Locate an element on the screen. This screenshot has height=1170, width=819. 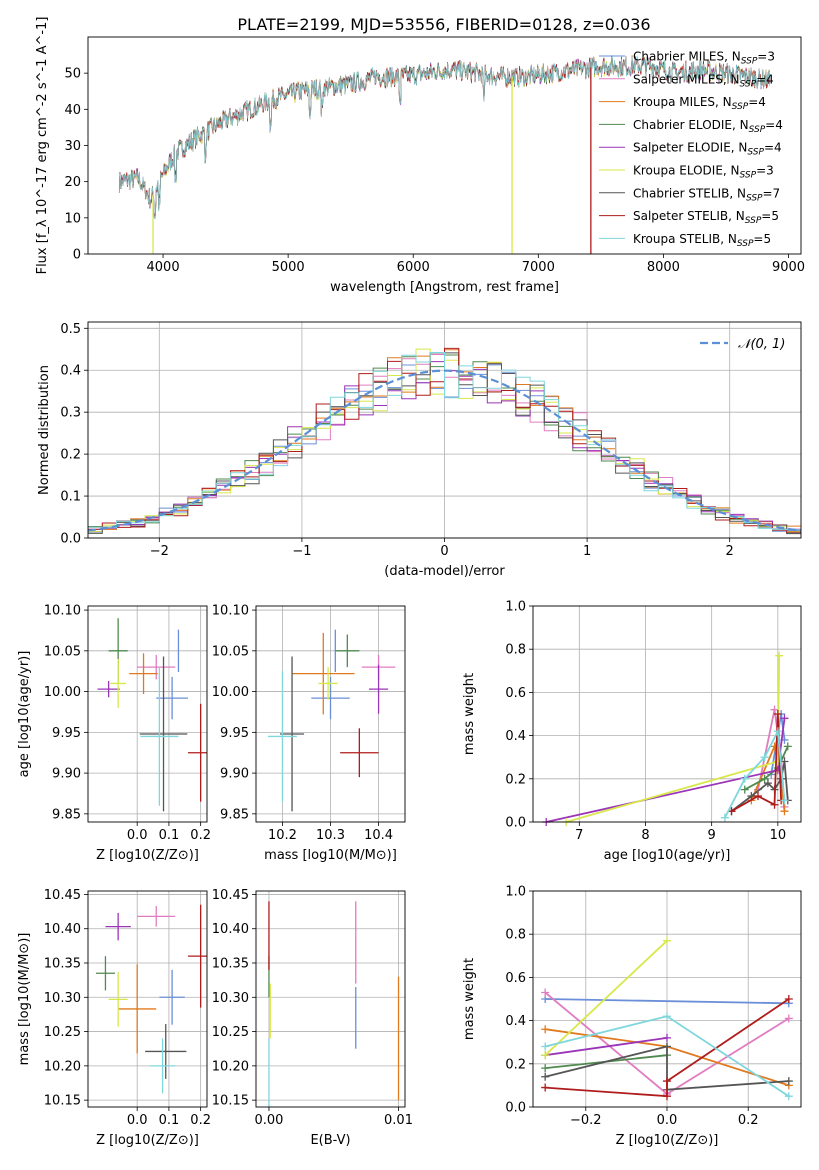
x-axis-label: mass [log10(M/M⊙)] is located at coordinates (330, 855).